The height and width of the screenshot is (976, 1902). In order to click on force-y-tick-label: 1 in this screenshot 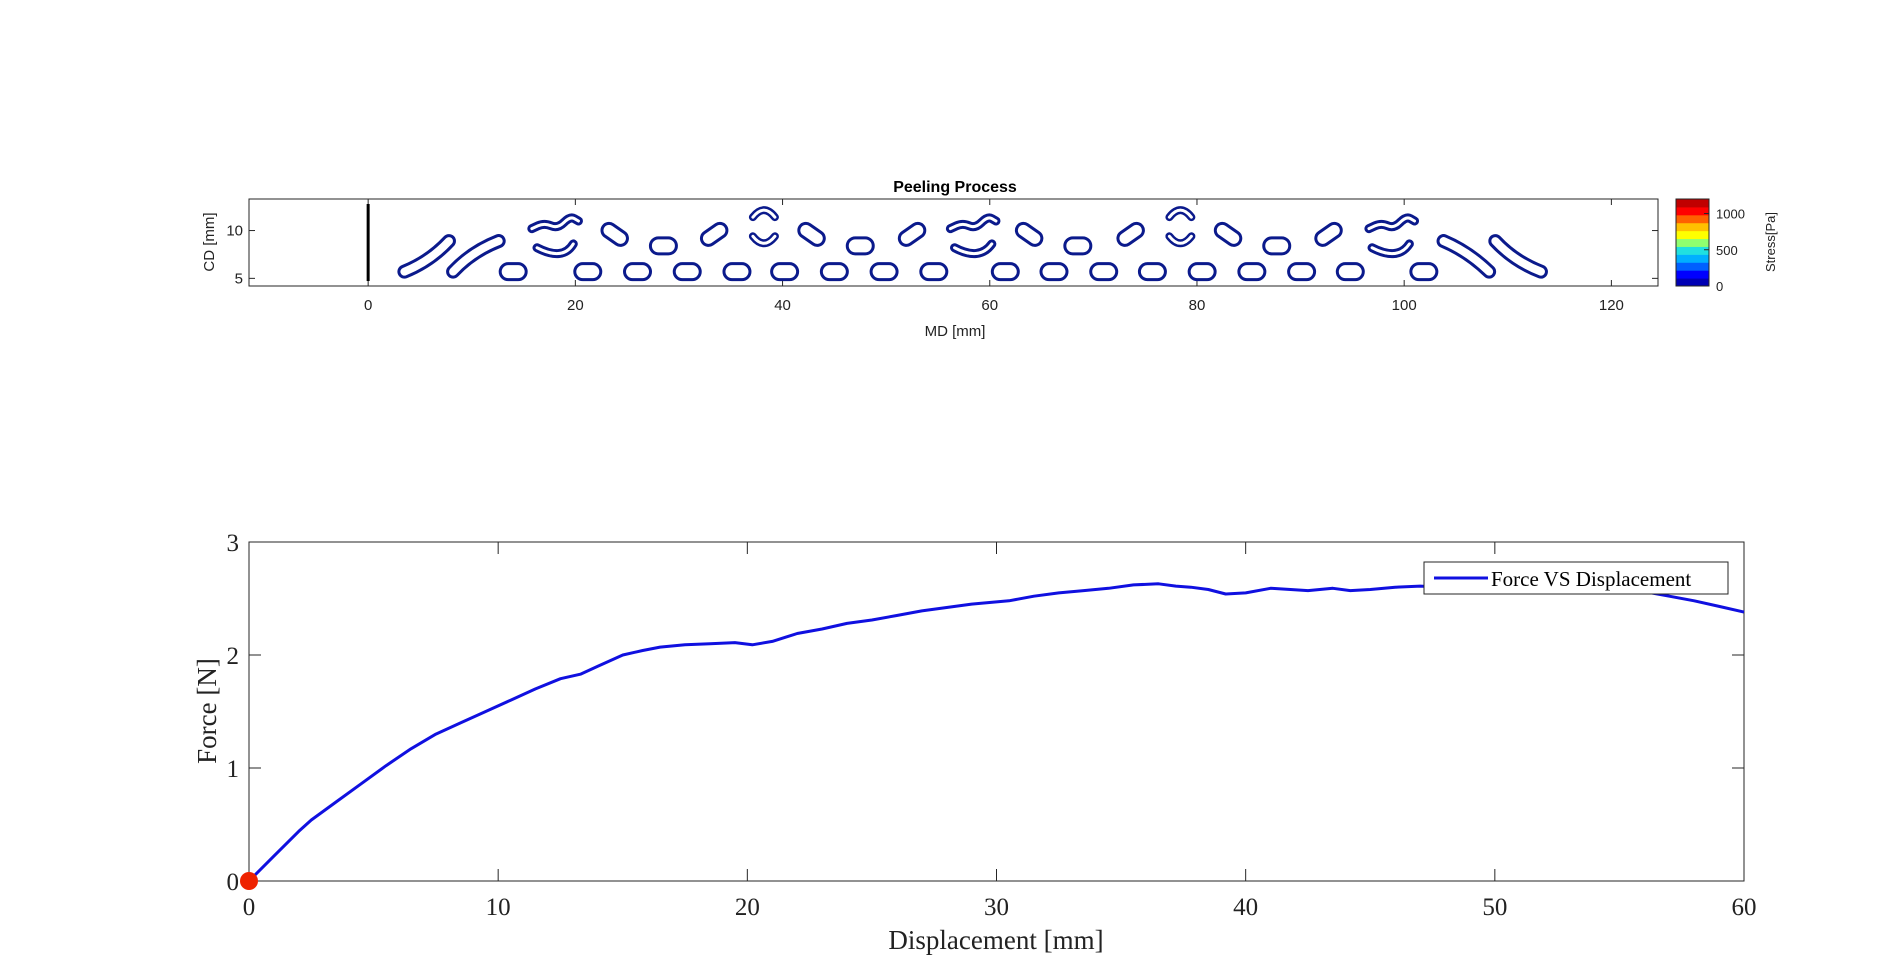, I will do `click(233, 769)`.